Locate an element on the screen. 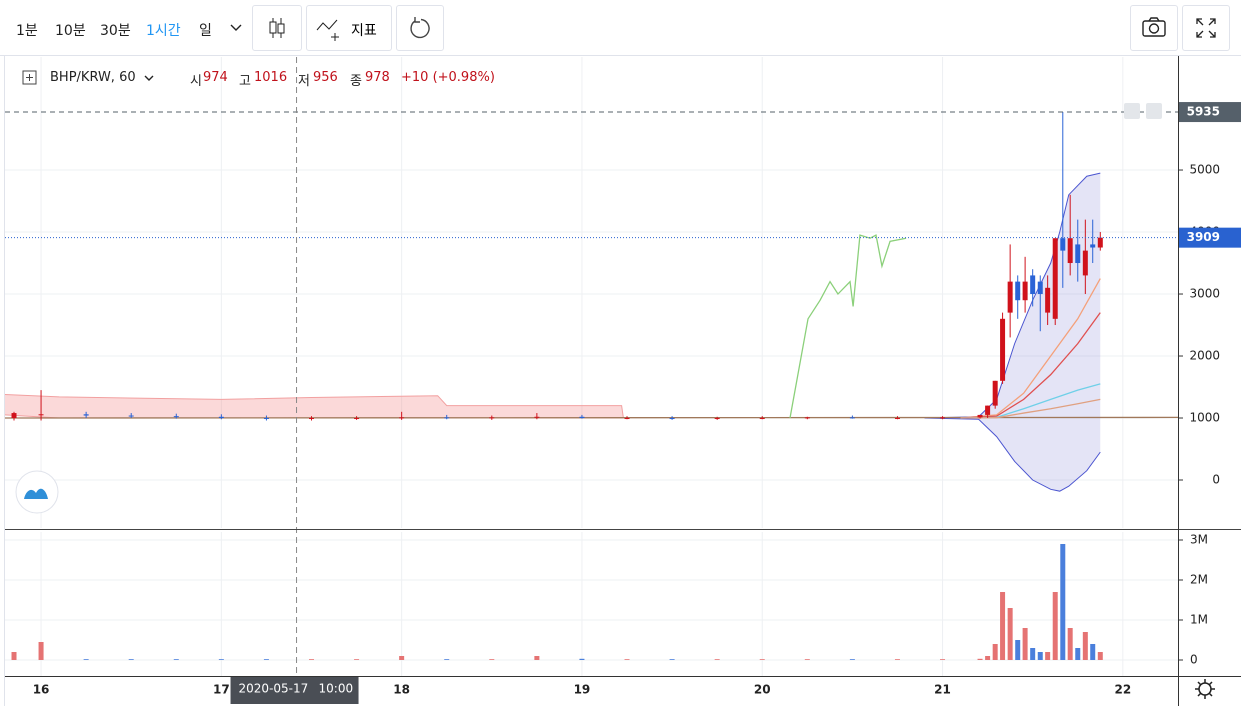 This screenshot has width=1241, height=706. refresh-icon is located at coordinates (420, 28).